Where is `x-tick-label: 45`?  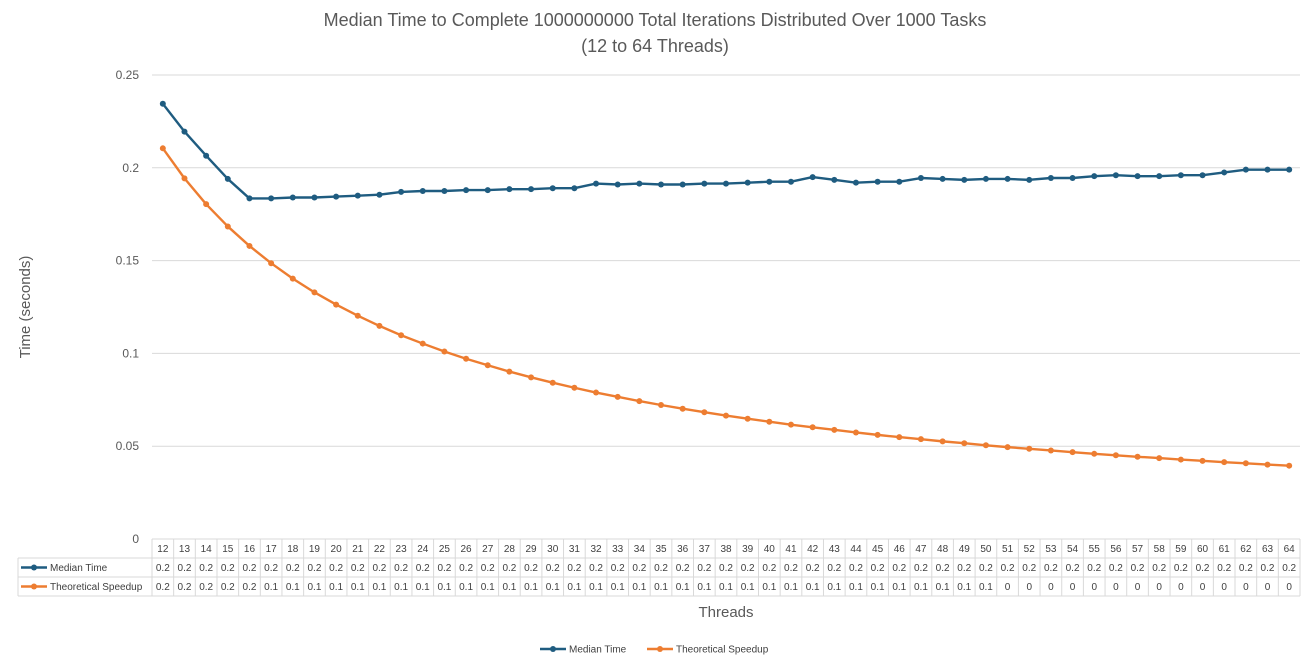 x-tick-label: 45 is located at coordinates (878, 549).